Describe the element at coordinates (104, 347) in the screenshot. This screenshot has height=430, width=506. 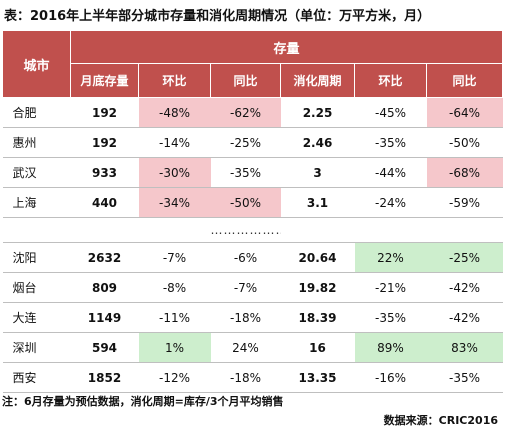
I see `stock-cell: 594` at that location.